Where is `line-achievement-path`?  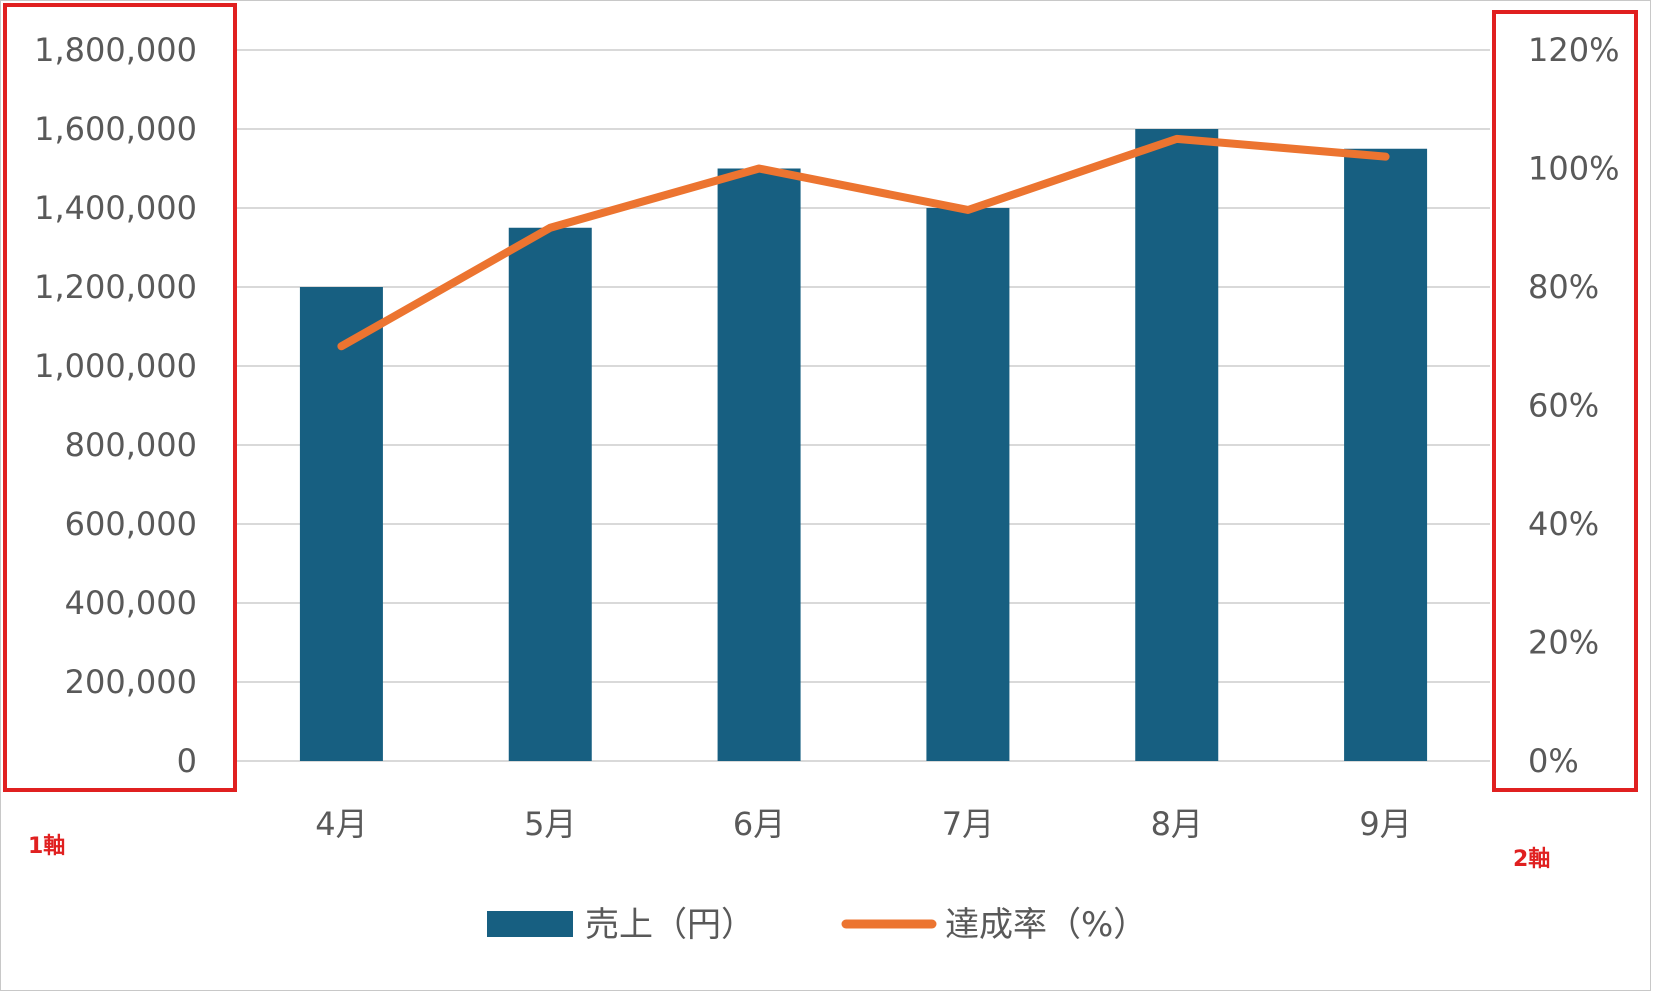 line-achievement-path is located at coordinates (863, 242).